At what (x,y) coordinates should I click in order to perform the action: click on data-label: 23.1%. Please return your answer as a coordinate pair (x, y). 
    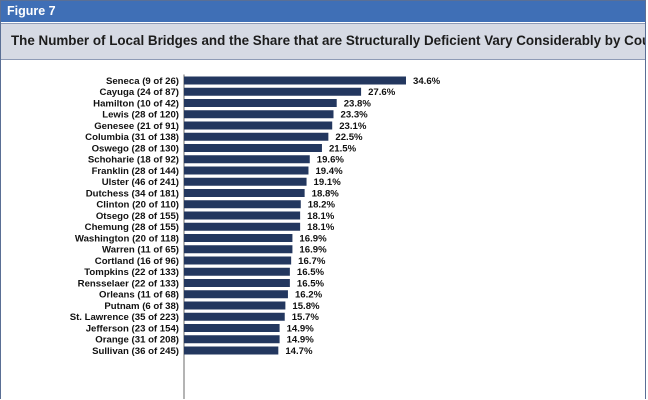
    Looking at the image, I should click on (353, 126).